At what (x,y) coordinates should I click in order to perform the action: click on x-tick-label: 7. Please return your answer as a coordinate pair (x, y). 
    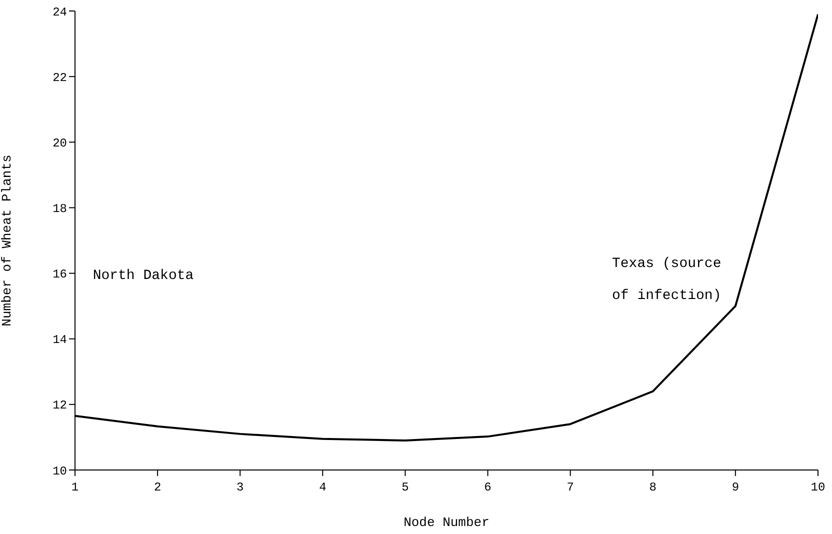
    Looking at the image, I should click on (570, 487).